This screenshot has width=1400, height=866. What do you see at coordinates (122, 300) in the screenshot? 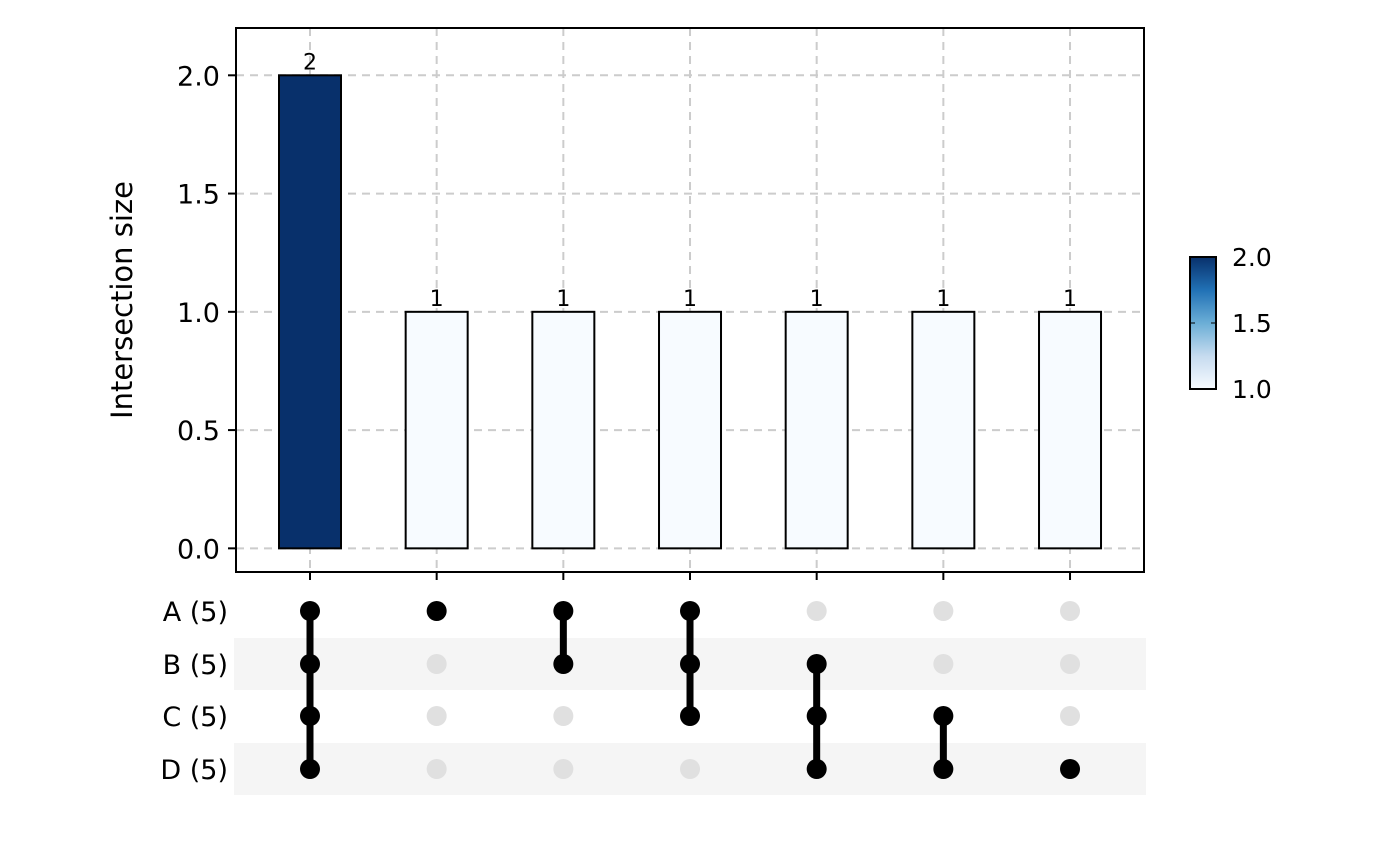
I see `y-axis-label: Intersection size` at bounding box center [122, 300].